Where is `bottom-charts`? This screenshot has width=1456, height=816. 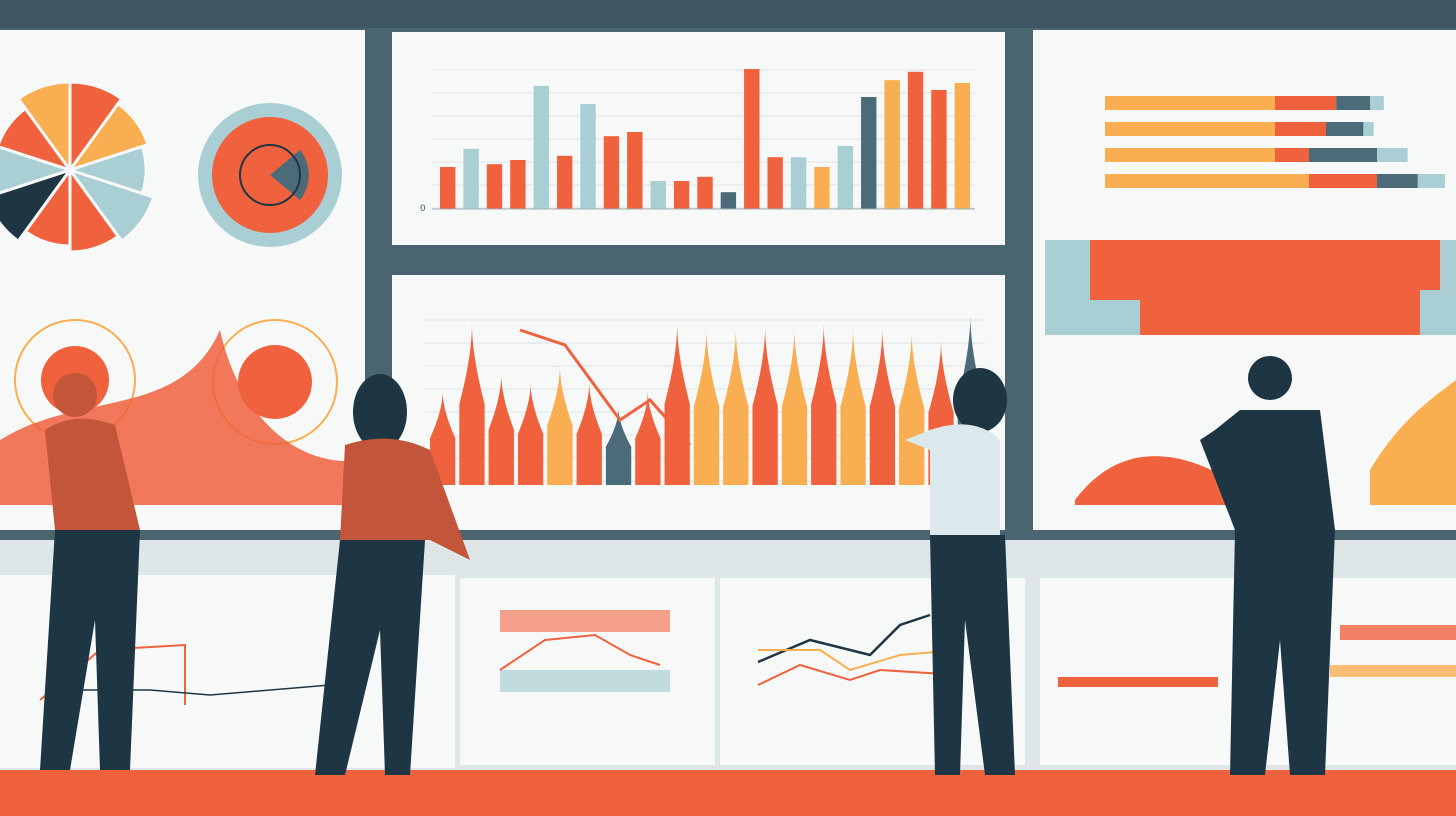
bottom-charts is located at coordinates (747, 657).